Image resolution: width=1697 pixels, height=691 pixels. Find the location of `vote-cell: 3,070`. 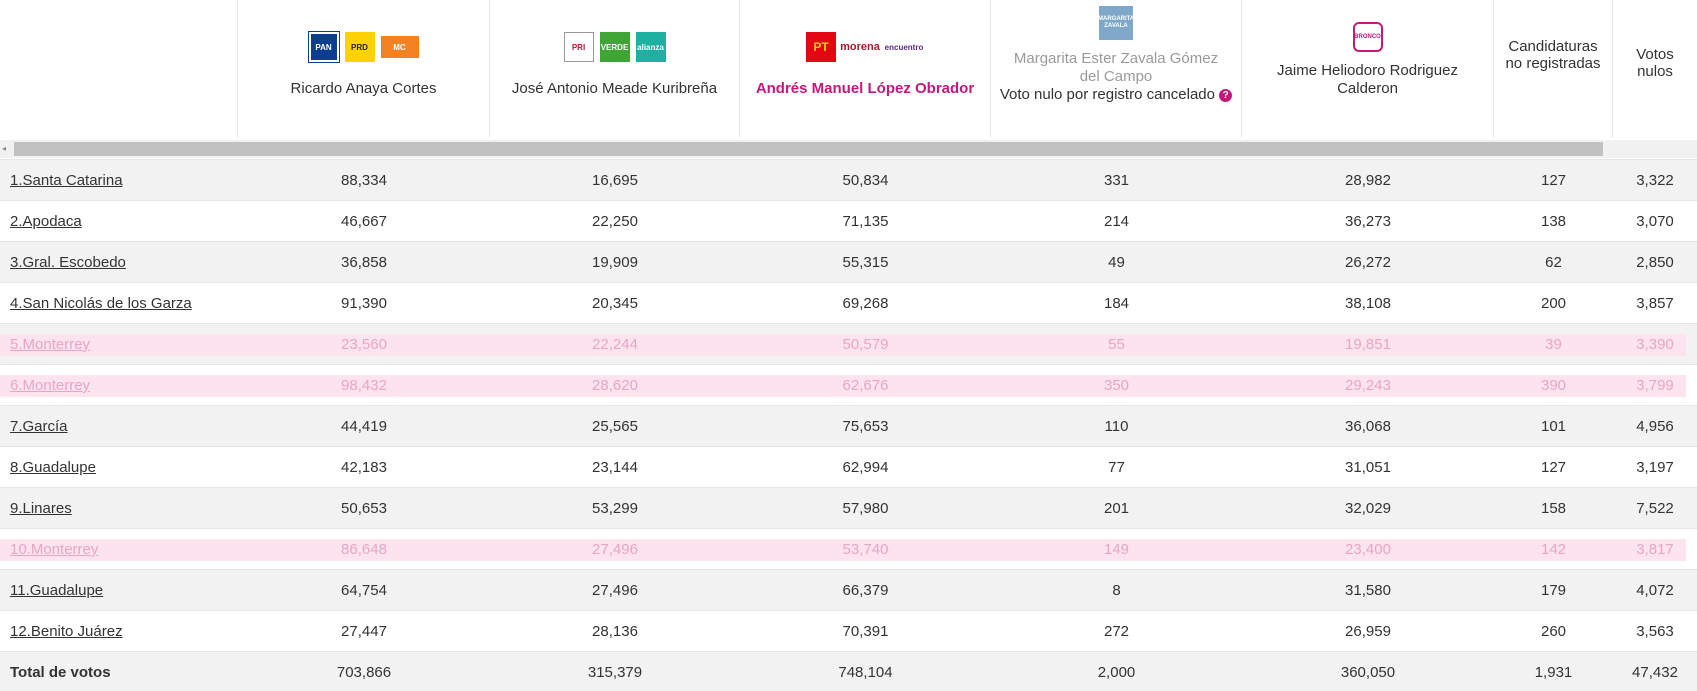

vote-cell: 3,070 is located at coordinates (1655, 221).